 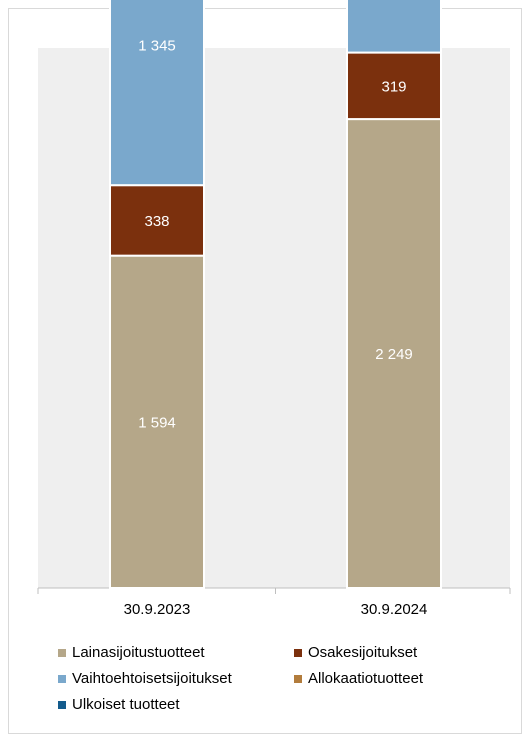 What do you see at coordinates (126, 704) in the screenshot?
I see `legend-label: Ulkoiset tuotteet` at bounding box center [126, 704].